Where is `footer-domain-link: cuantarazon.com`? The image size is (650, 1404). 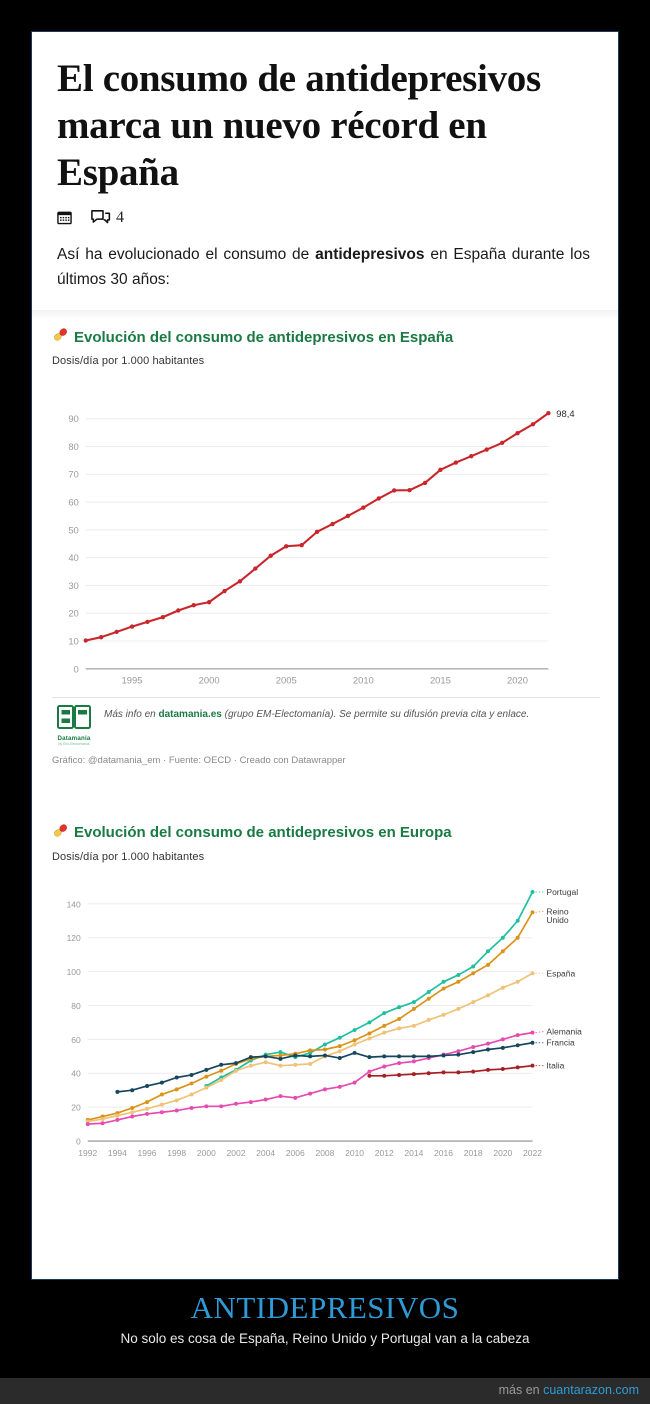
footer-domain-link: cuantarazon.com is located at coordinates (591, 1390).